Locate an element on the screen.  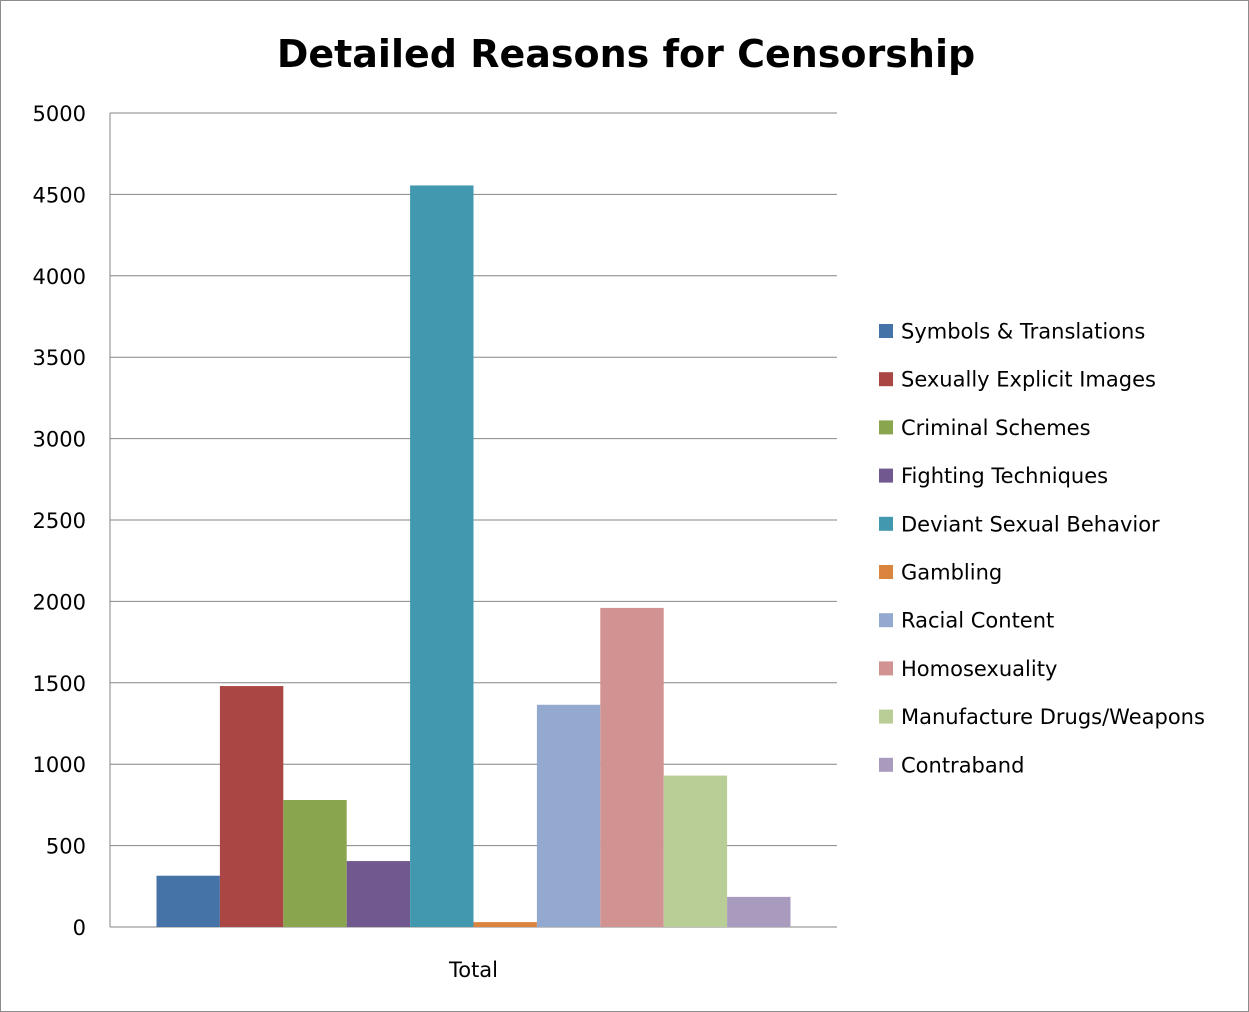
y-tick-label-3500: 3500 is located at coordinates (59, 358).